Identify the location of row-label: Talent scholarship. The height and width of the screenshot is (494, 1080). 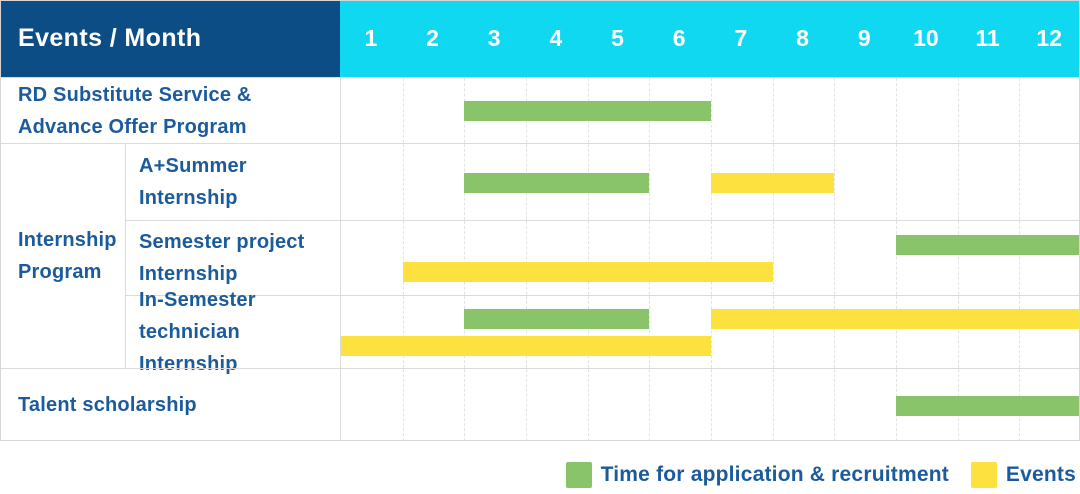
(170, 404).